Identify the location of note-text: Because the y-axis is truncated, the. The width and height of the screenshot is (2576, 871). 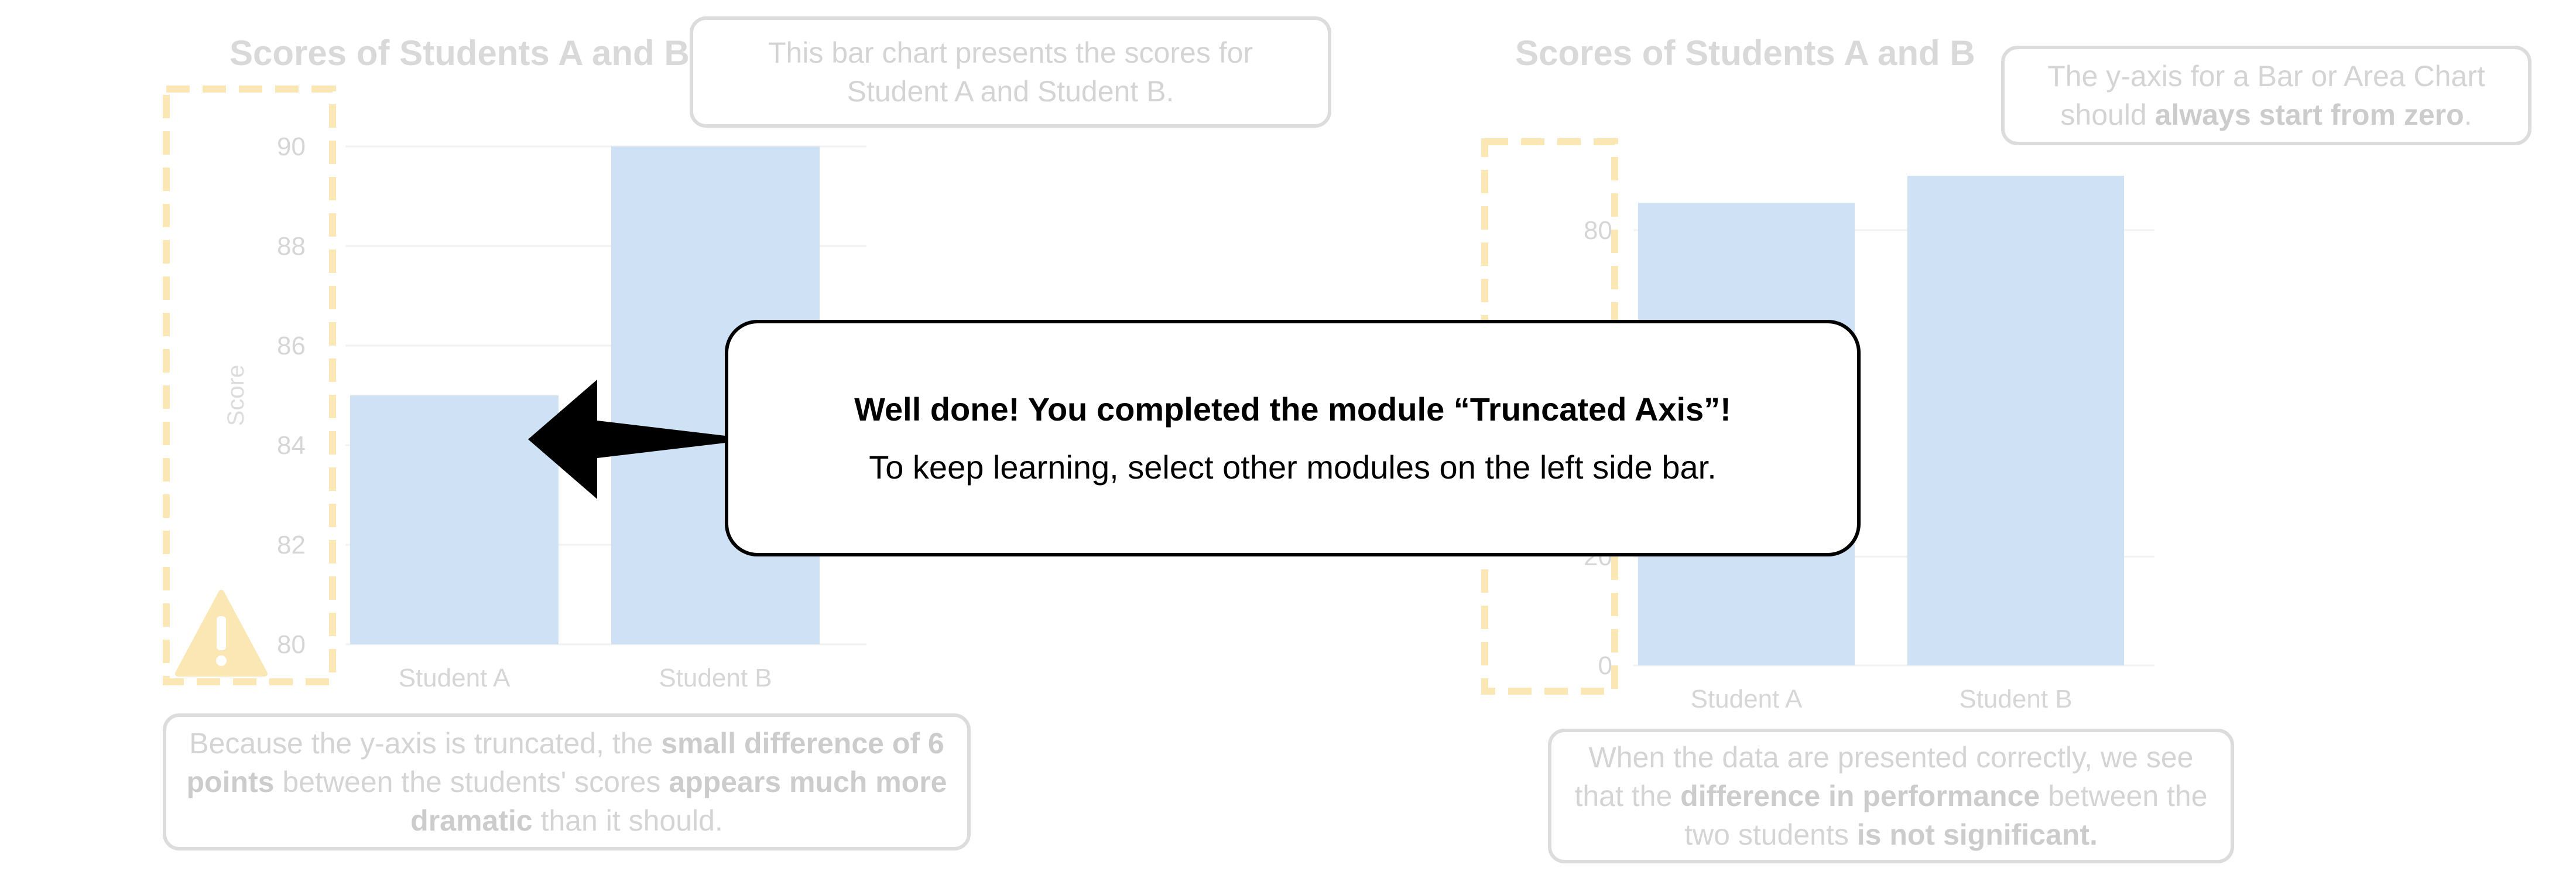
(425, 743).